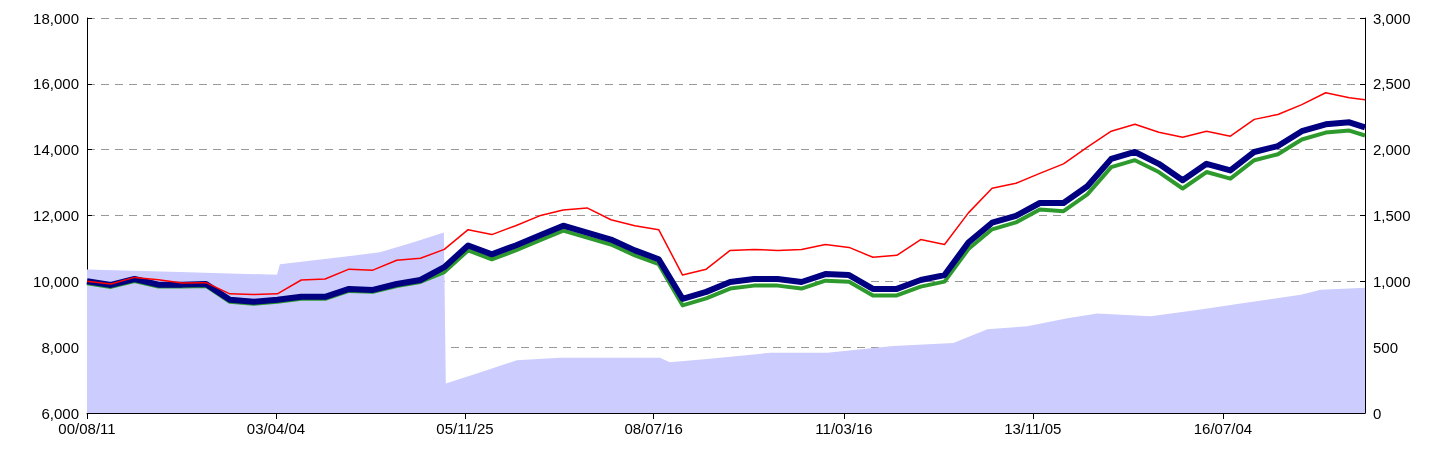 The width and height of the screenshot is (1444, 457). I want to click on x-tick-label: 03/04/04, so click(276, 428).